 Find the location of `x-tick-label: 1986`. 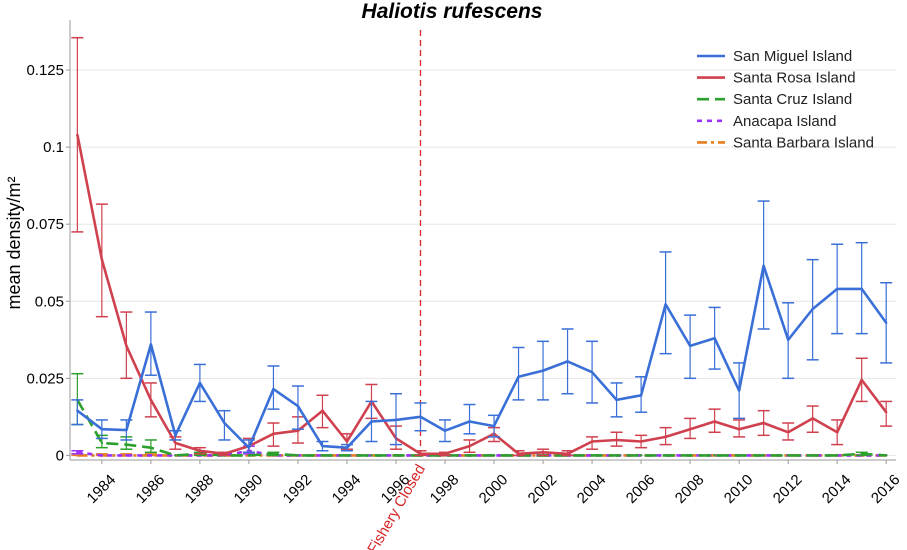

x-tick-label: 1986 is located at coordinates (151, 489).